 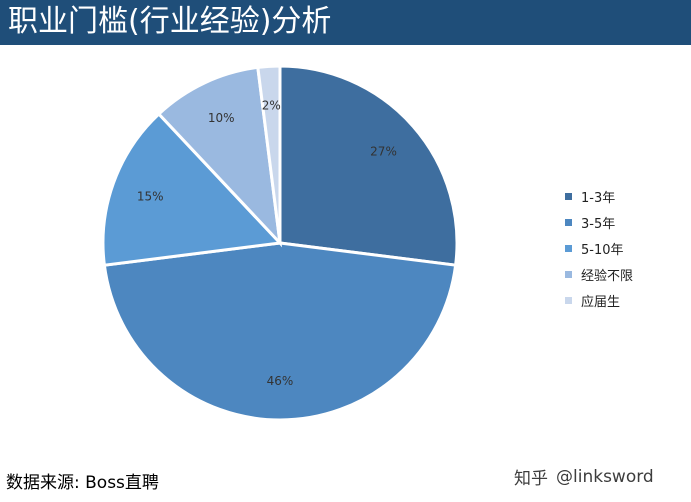 I want to click on data-source-note: 数据来源: Boss直聘, so click(x=82, y=483).